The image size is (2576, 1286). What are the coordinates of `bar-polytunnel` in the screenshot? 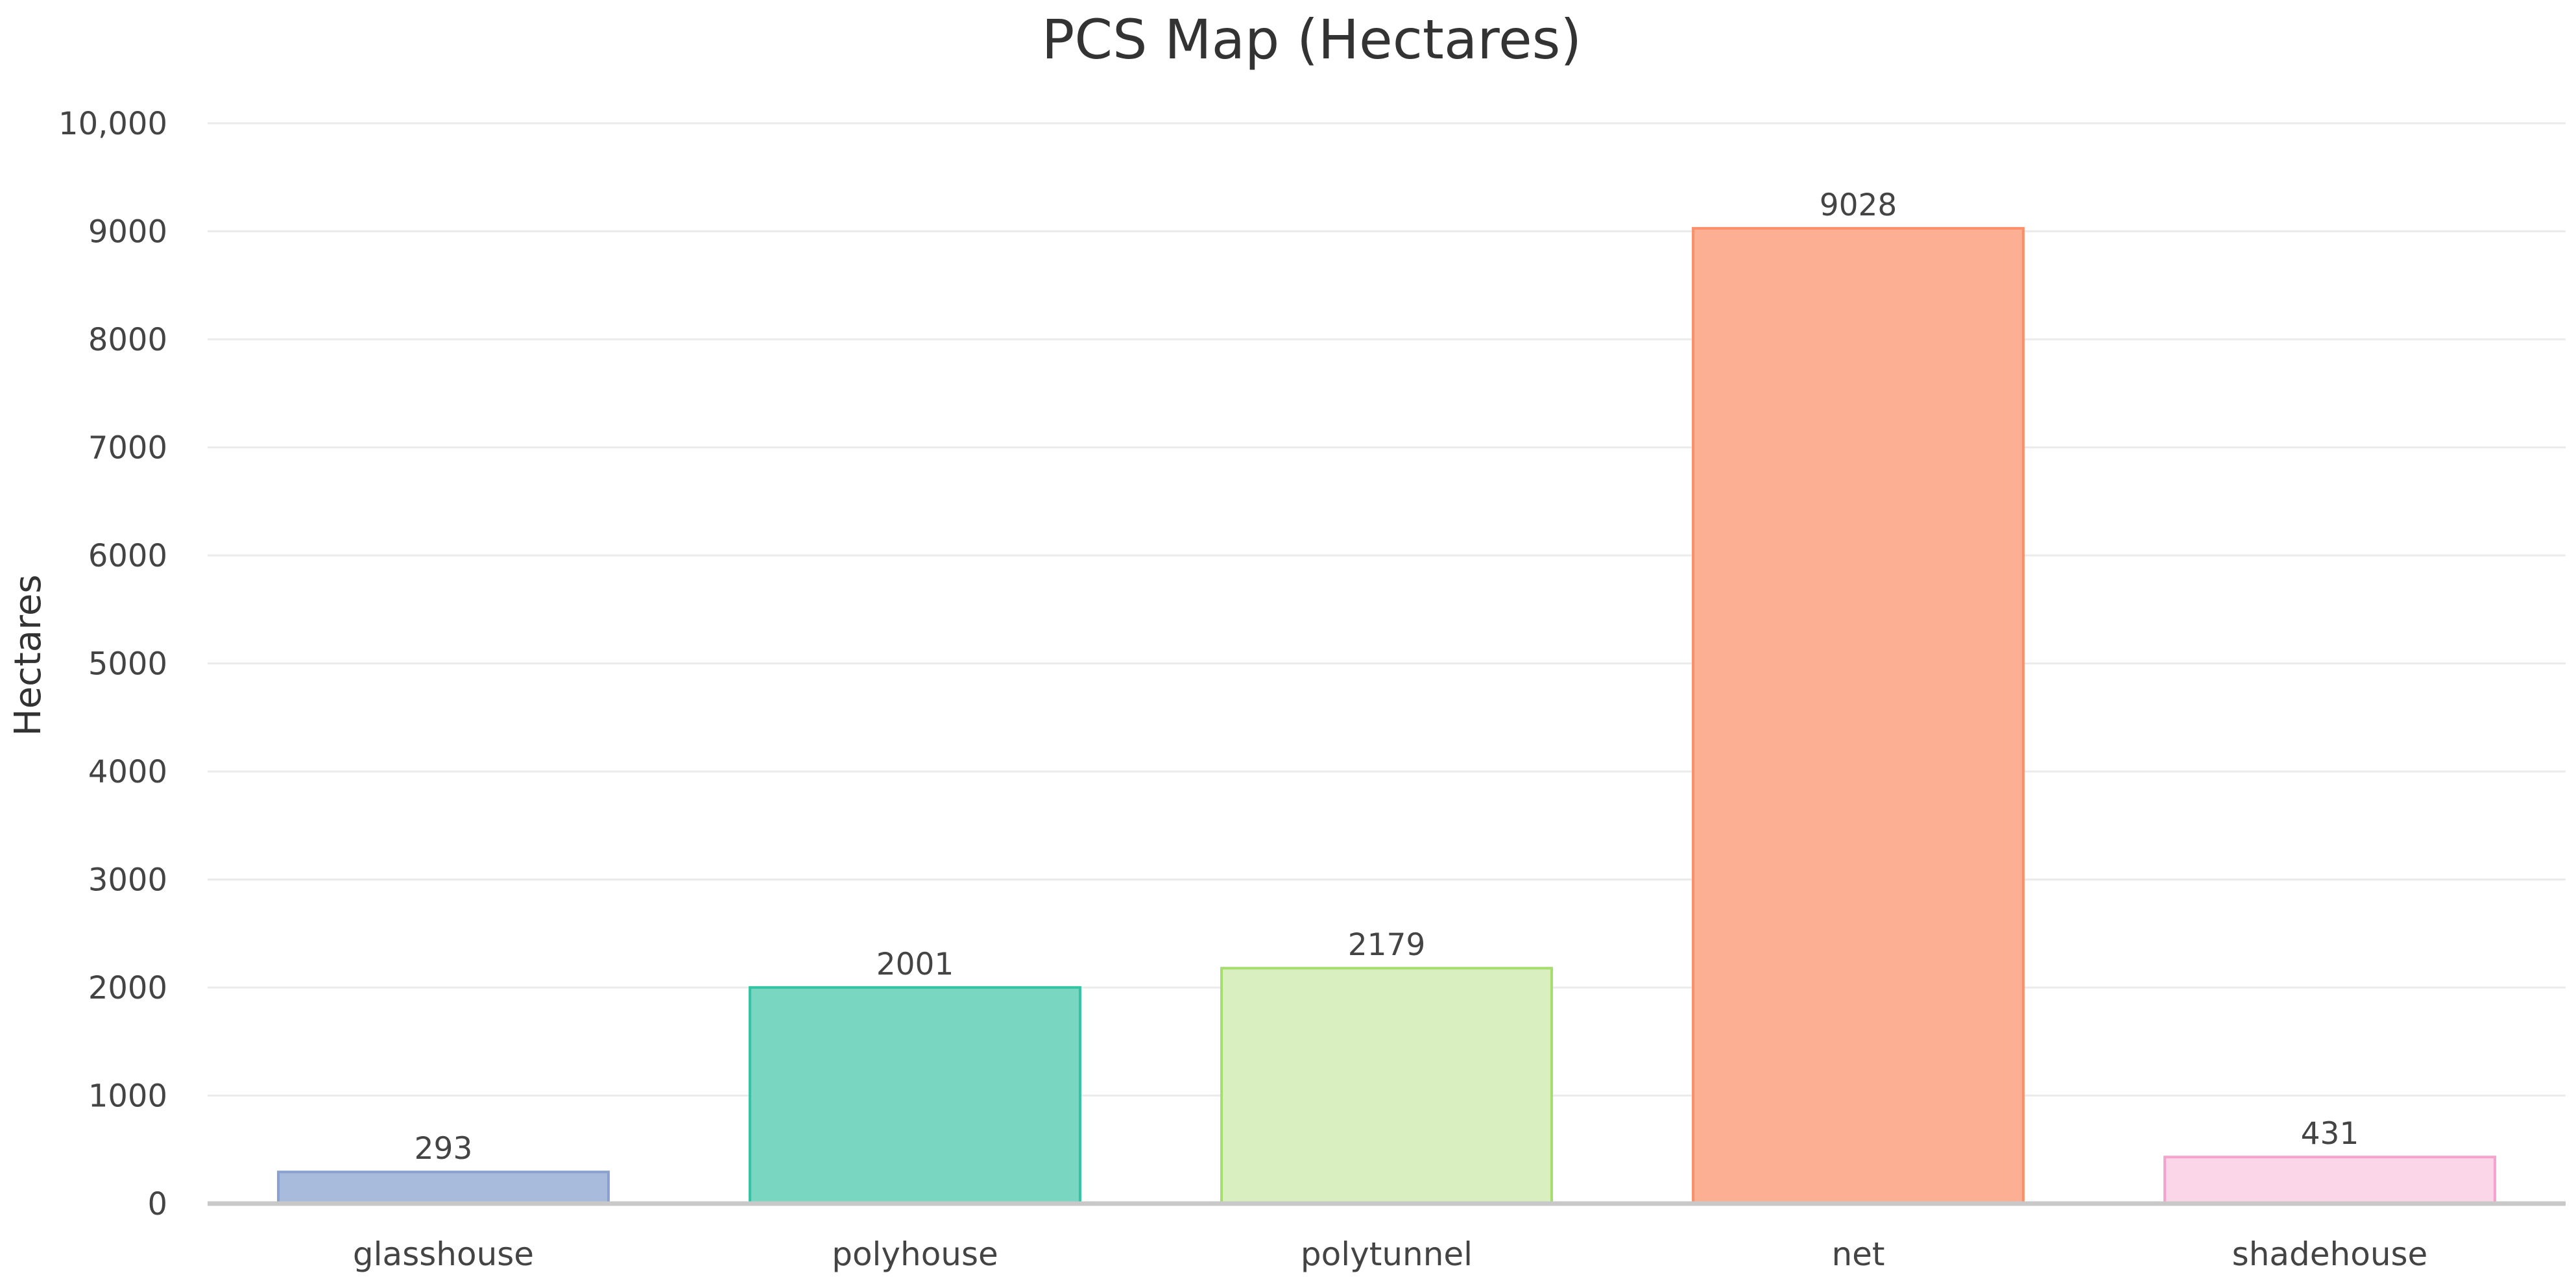 It's located at (1386, 1086).